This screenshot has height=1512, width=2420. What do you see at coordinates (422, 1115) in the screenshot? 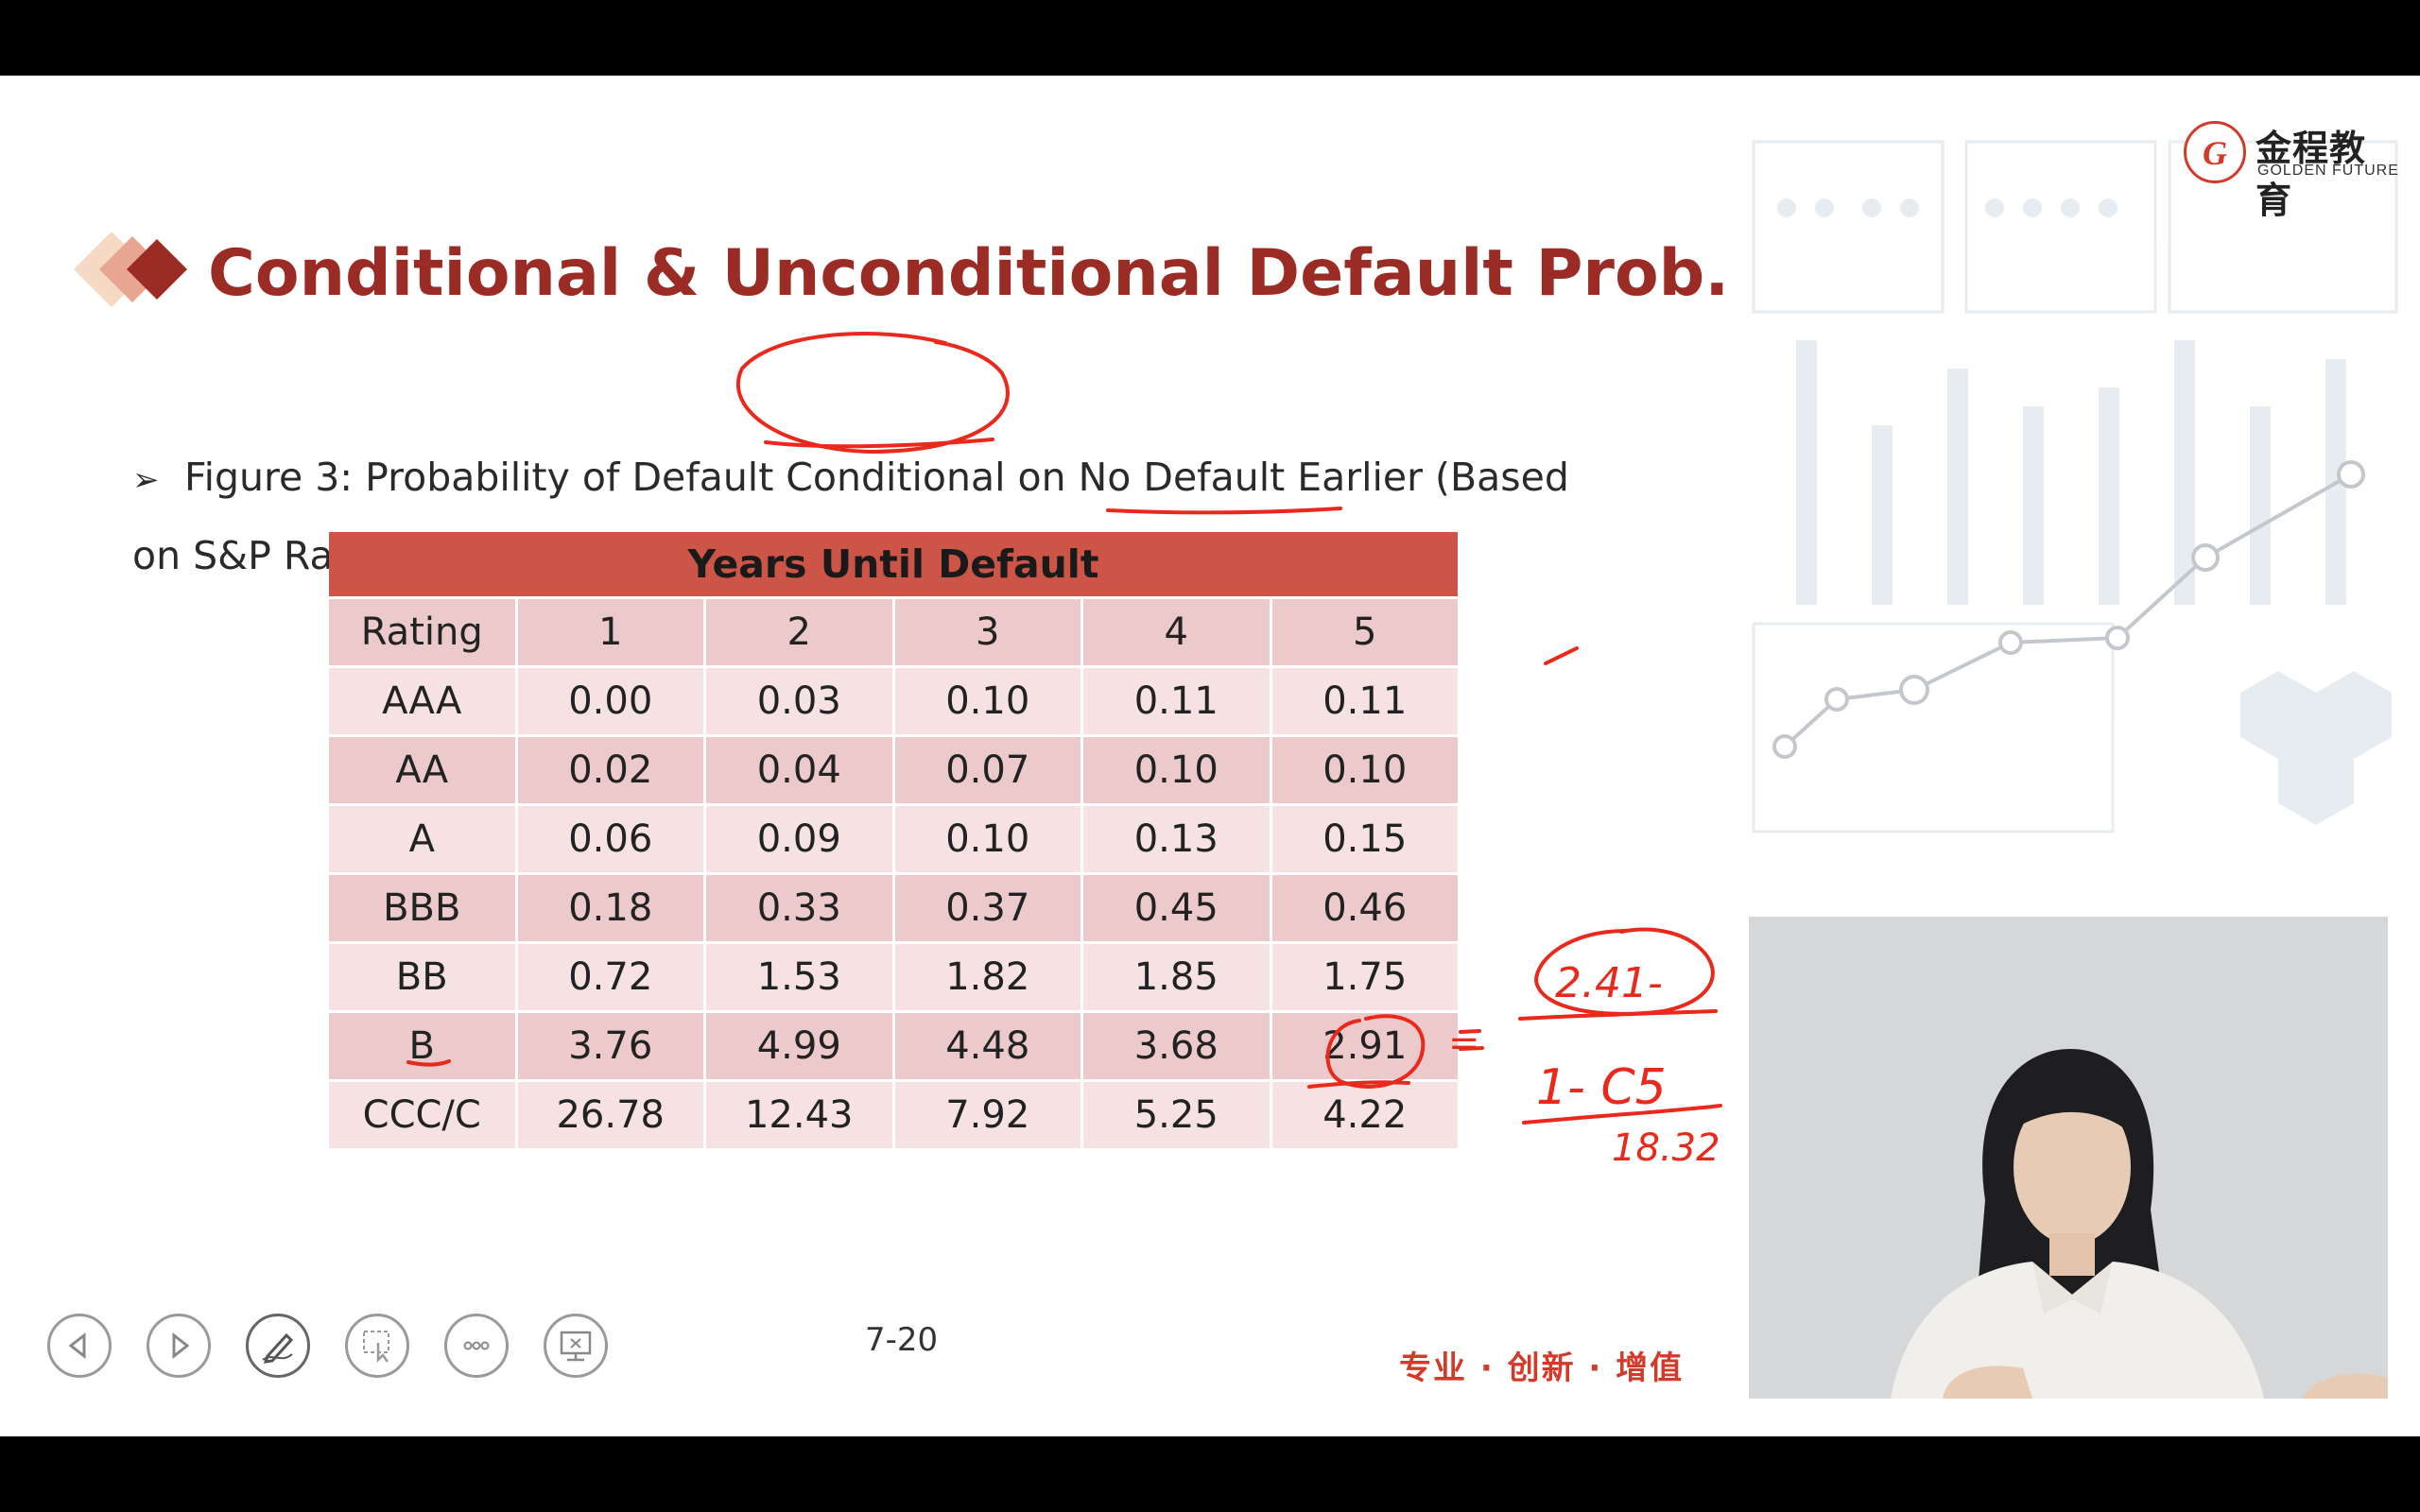
I see `table-cell: CCC/C` at bounding box center [422, 1115].